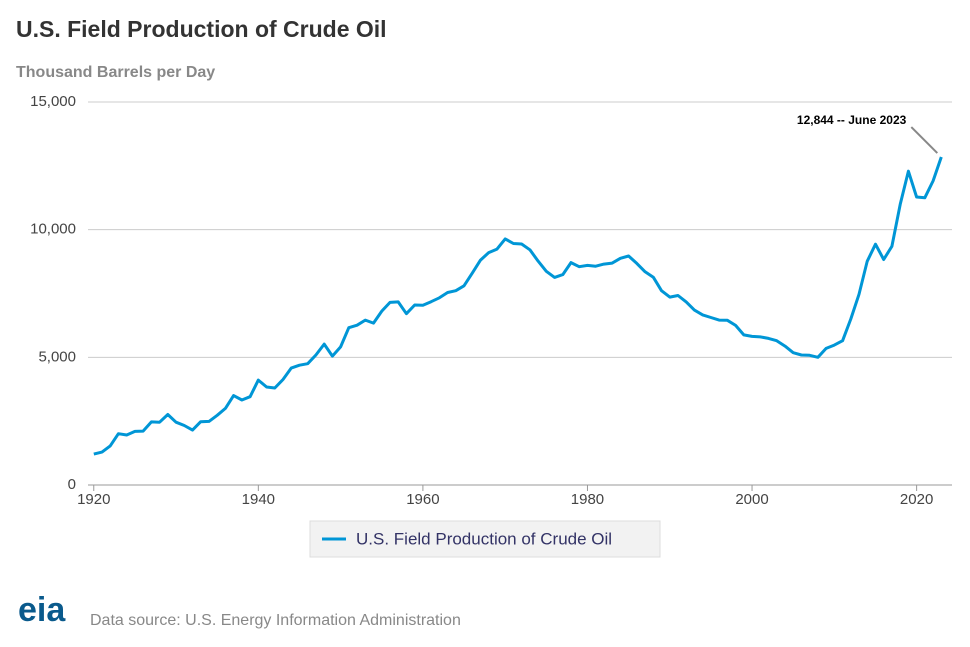 The height and width of the screenshot is (647, 970). I want to click on y-tick-label: 0, so click(72, 484).